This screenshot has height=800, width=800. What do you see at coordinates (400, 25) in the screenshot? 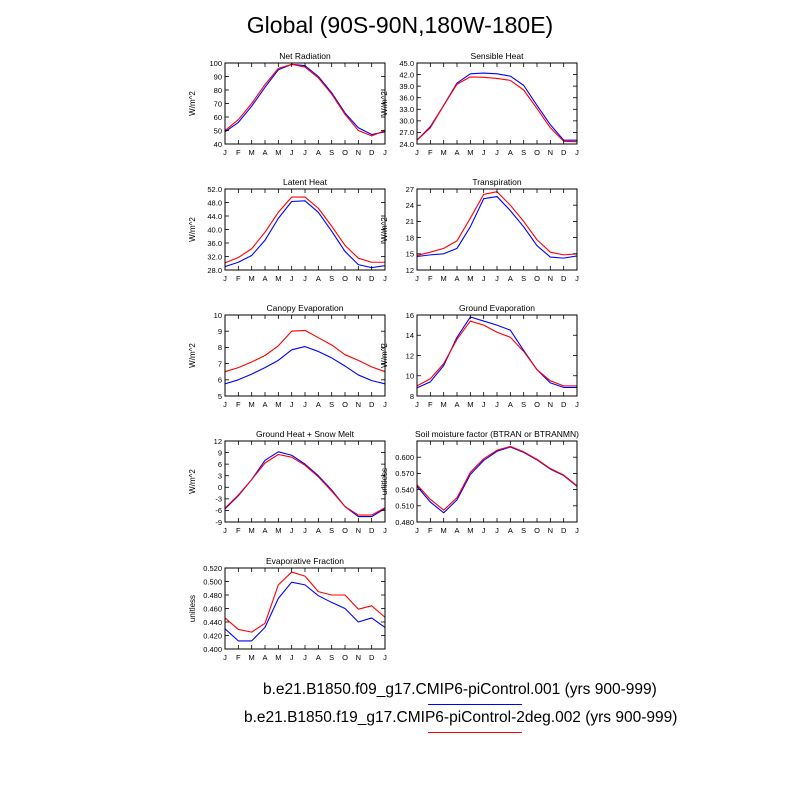
I see `figure-title: Global (90S-90N,180W-180E)` at bounding box center [400, 25].